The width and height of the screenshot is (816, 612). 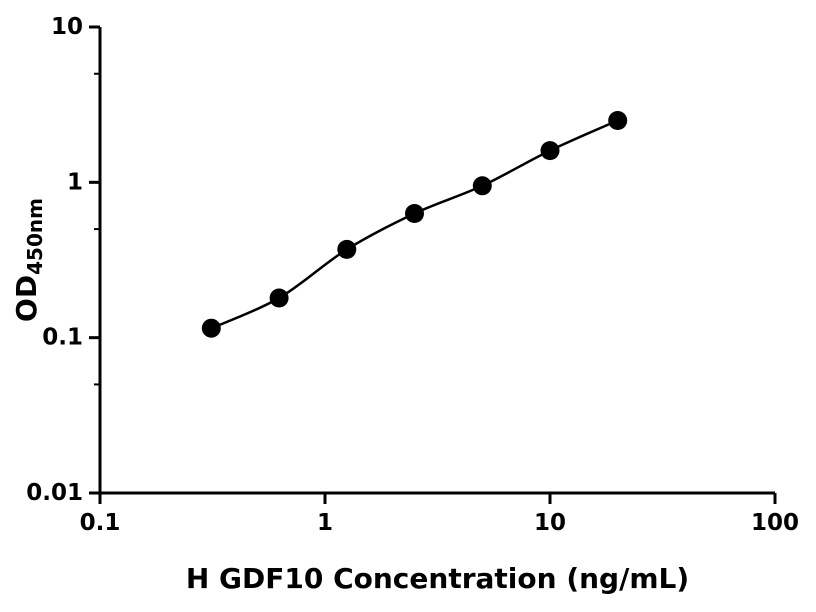 What do you see at coordinates (325, 523) in the screenshot?
I see `x-axis-tick-label: 1` at bounding box center [325, 523].